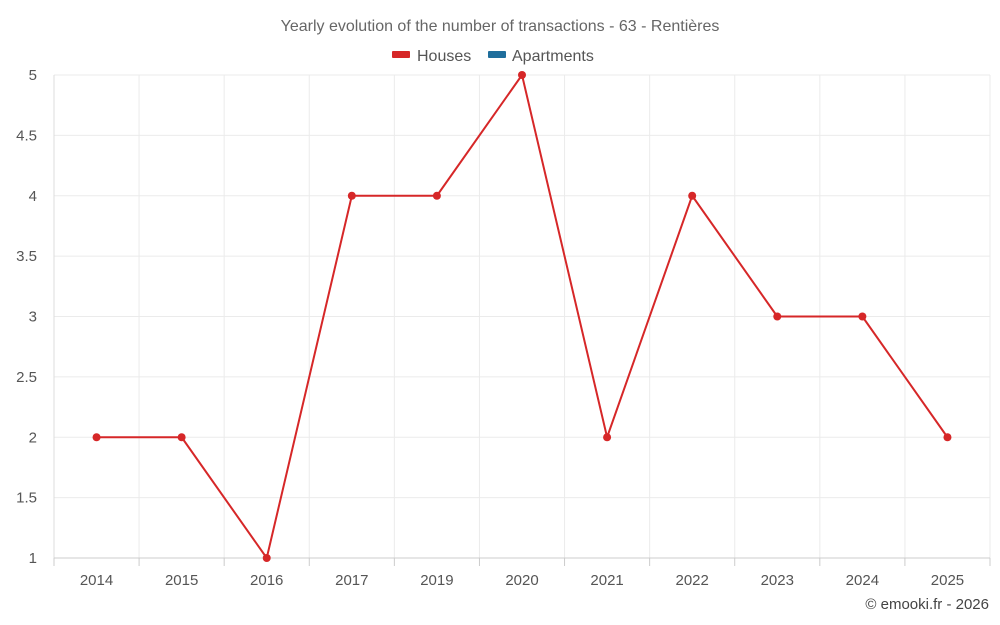 Image resolution: width=1000 pixels, height=625 pixels. Describe the element at coordinates (33, 196) in the screenshot. I see `y-tick-label: 4` at that location.